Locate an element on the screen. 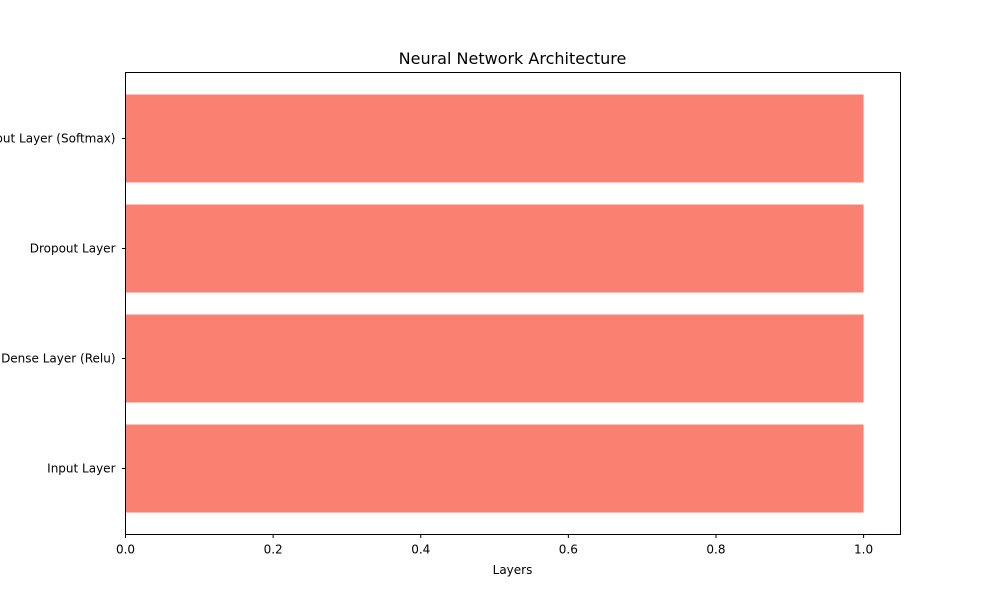  y-tick-label: Dense Layer (Relu) is located at coordinates (58, 359).